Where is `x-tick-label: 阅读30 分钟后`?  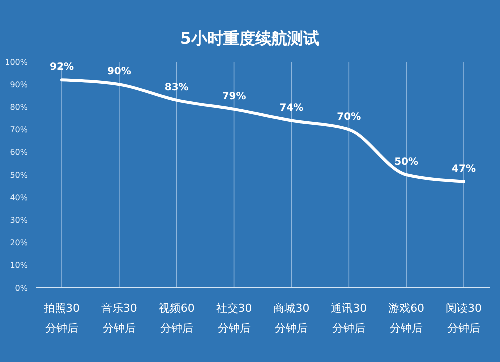
x-tick-label: 阅读30 分钟后 is located at coordinates (464, 318).